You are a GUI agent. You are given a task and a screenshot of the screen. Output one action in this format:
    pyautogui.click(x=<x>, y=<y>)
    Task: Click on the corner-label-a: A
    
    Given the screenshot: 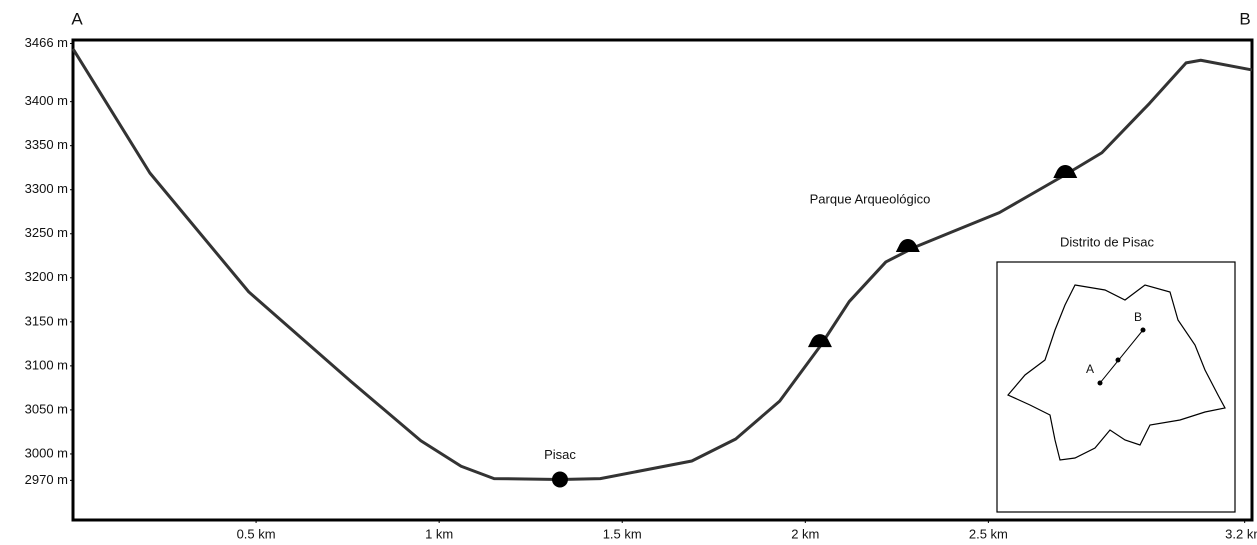 What is the action you would take?
    pyautogui.click(x=77, y=18)
    